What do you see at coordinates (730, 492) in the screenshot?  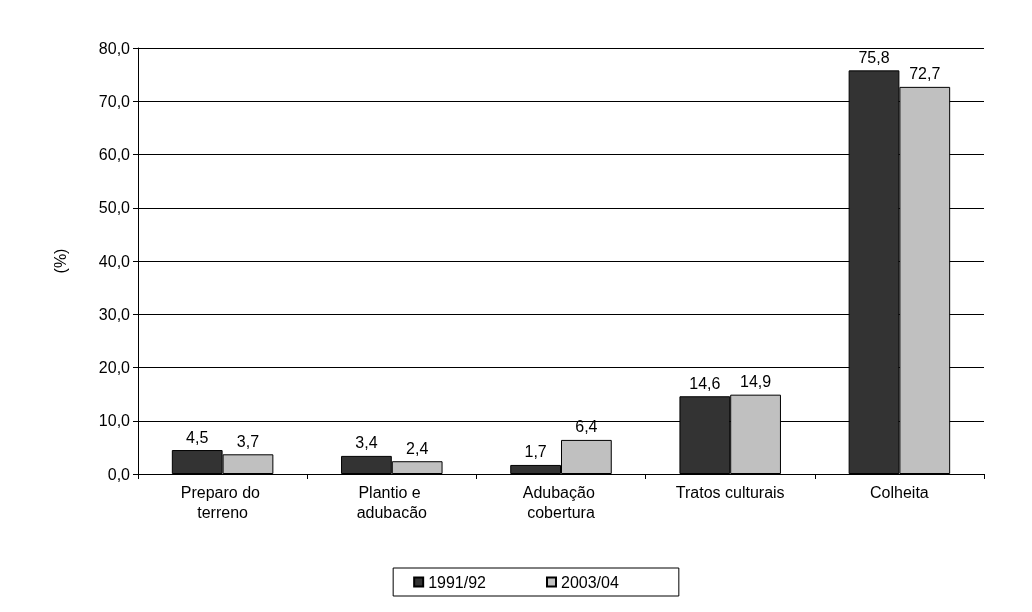 I see `x-tick-label: Tratos culturais` at bounding box center [730, 492].